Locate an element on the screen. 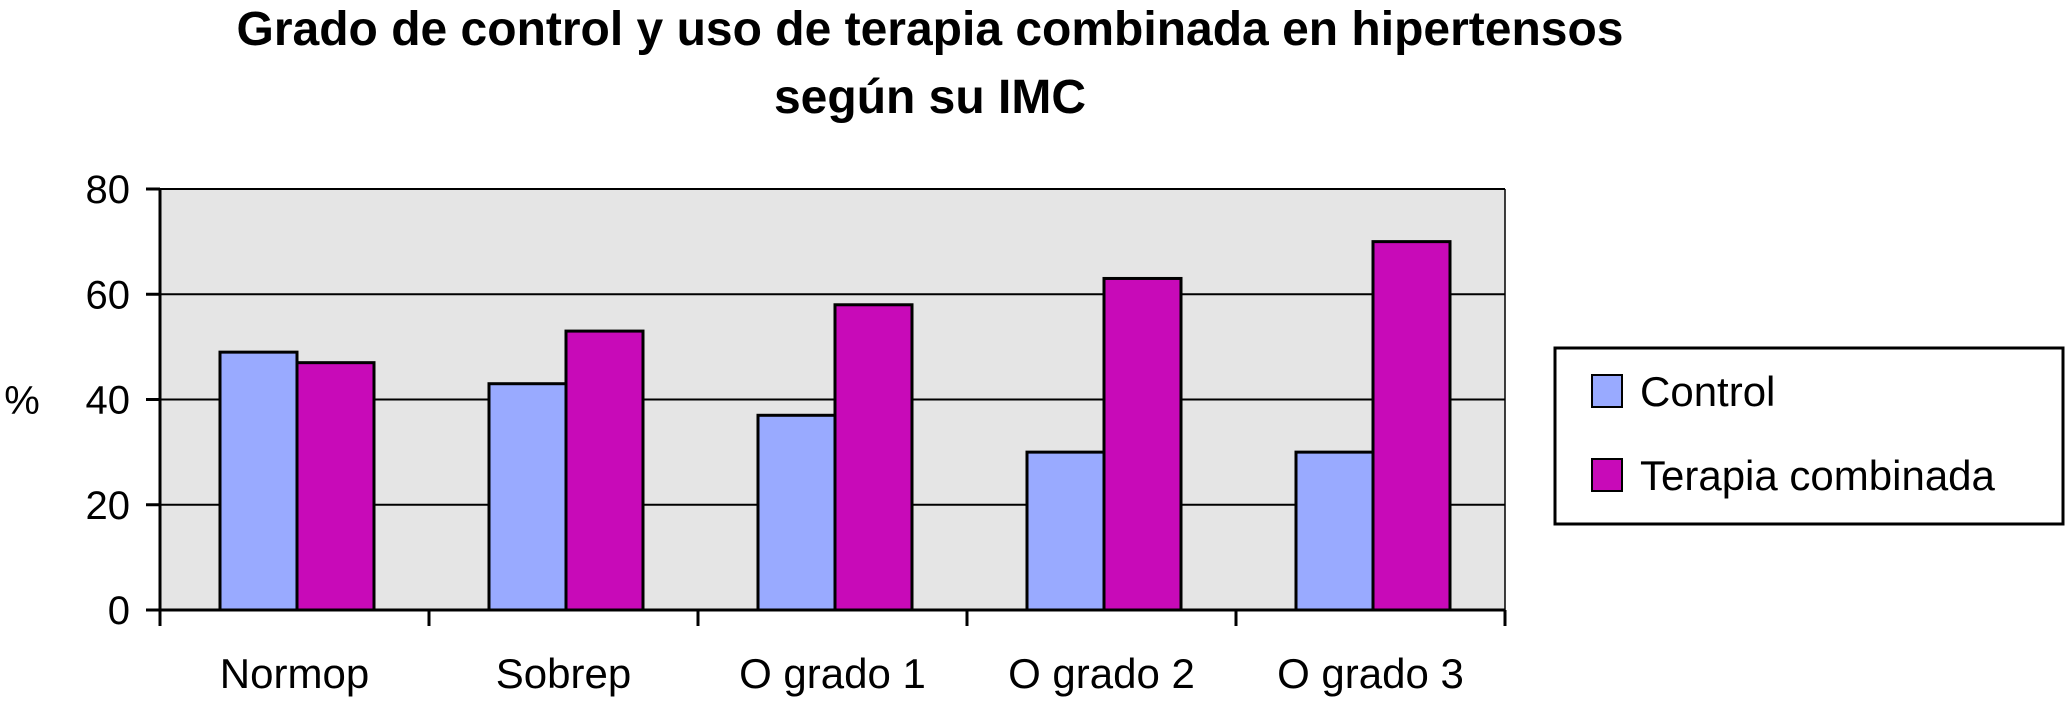 This screenshot has height=701, width=2069. x-tick-label: Sobrep is located at coordinates (563, 673).